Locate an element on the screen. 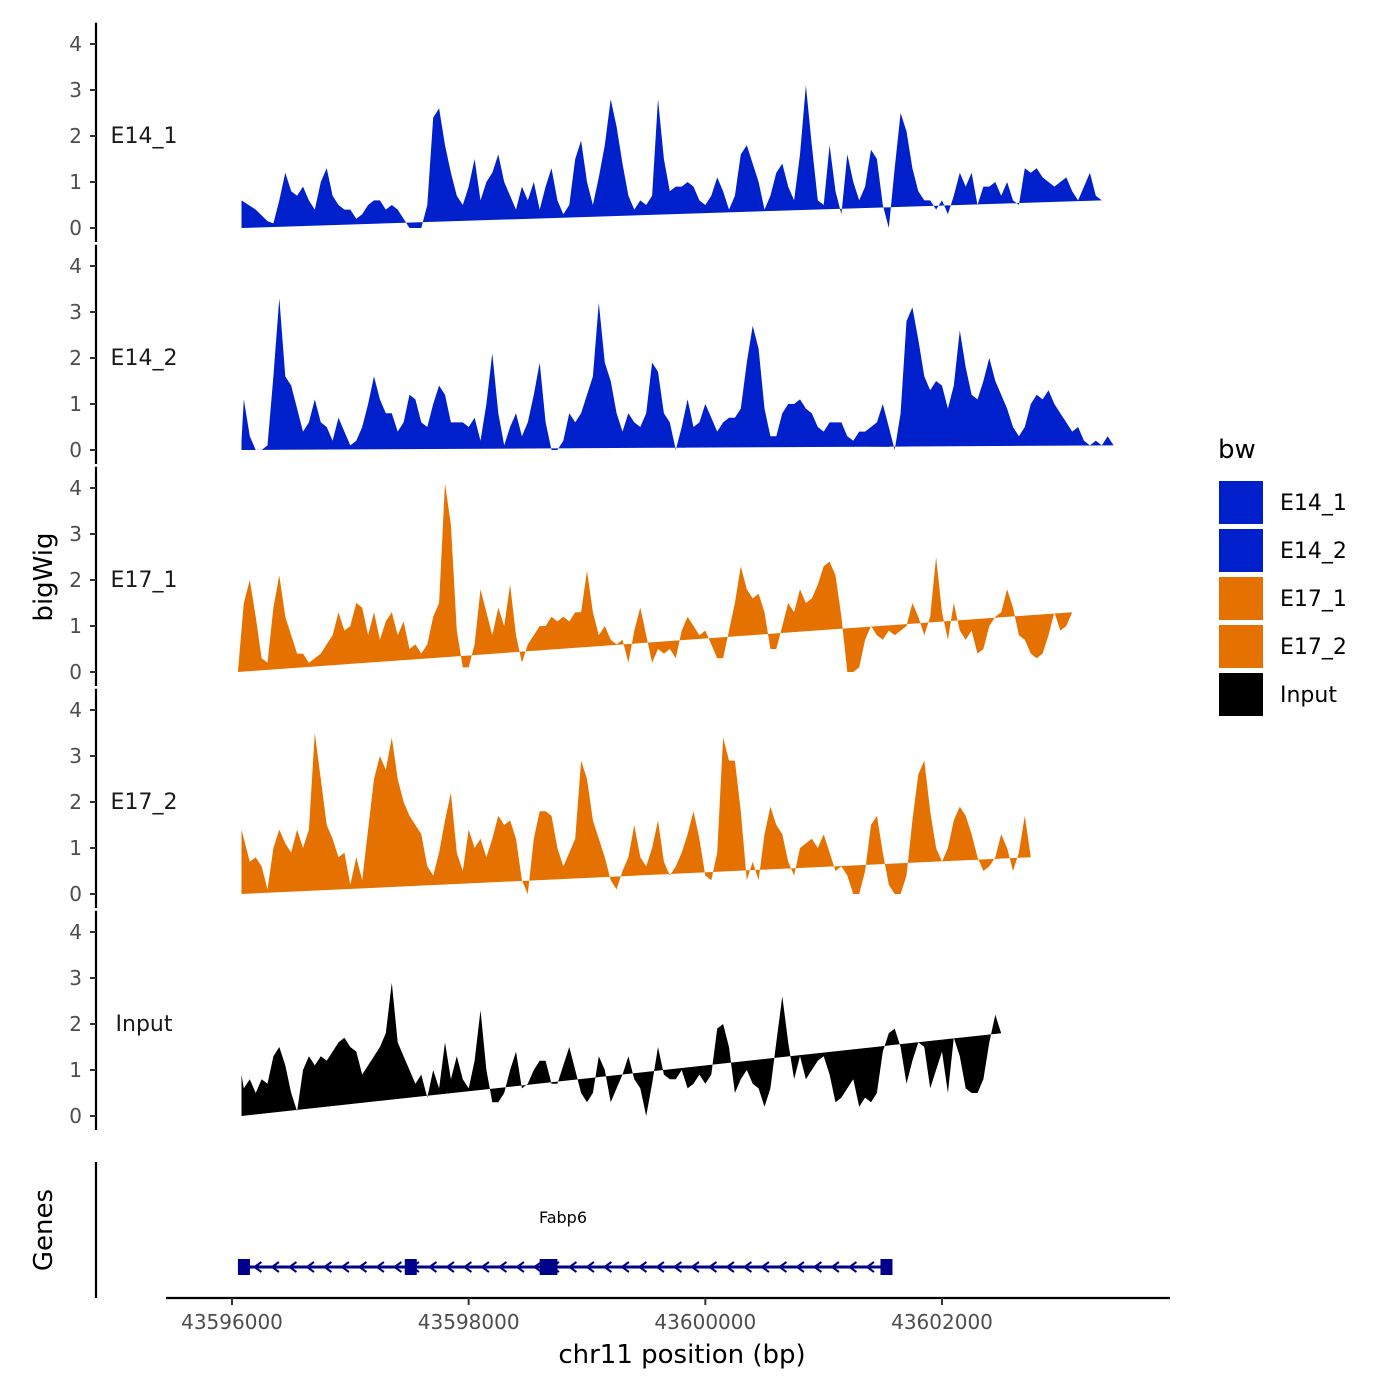 The width and height of the screenshot is (1400, 1400). x-tick-label: 43600000 is located at coordinates (705, 1322).